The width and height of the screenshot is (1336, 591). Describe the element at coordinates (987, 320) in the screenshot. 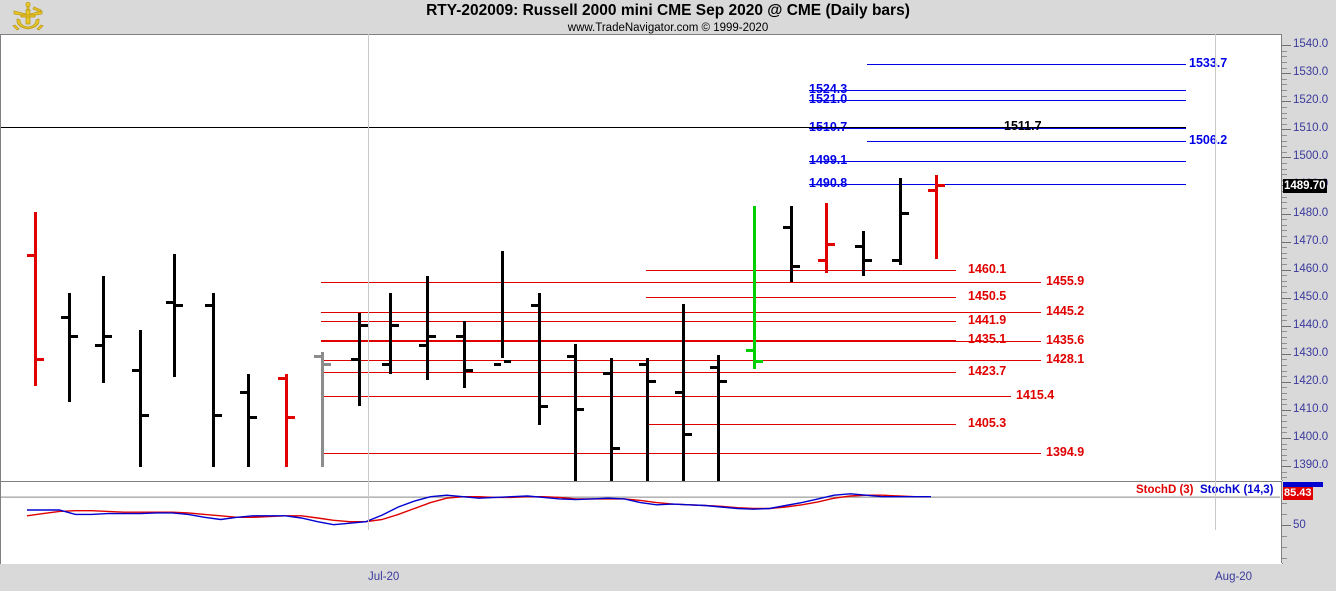

I see `level-label: 1441.9` at that location.